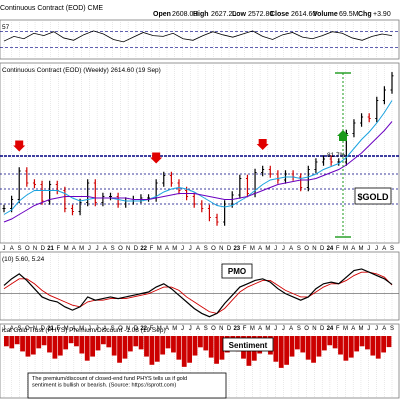  I want to click on rsi-label: 57, so click(6, 27).